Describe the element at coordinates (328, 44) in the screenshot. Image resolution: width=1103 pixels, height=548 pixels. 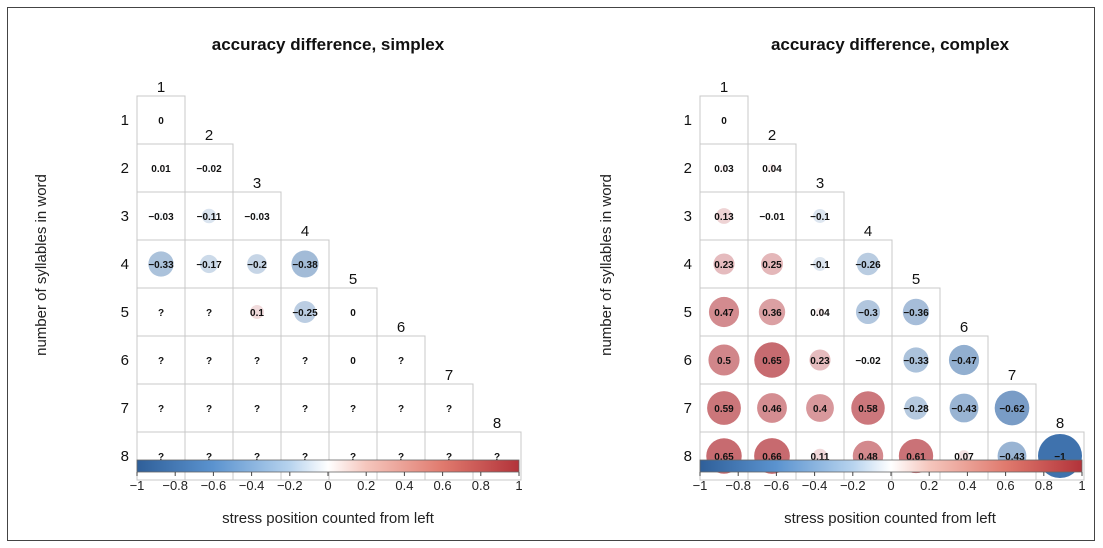
I see `chart-title: accuracy difference, simplex` at that location.